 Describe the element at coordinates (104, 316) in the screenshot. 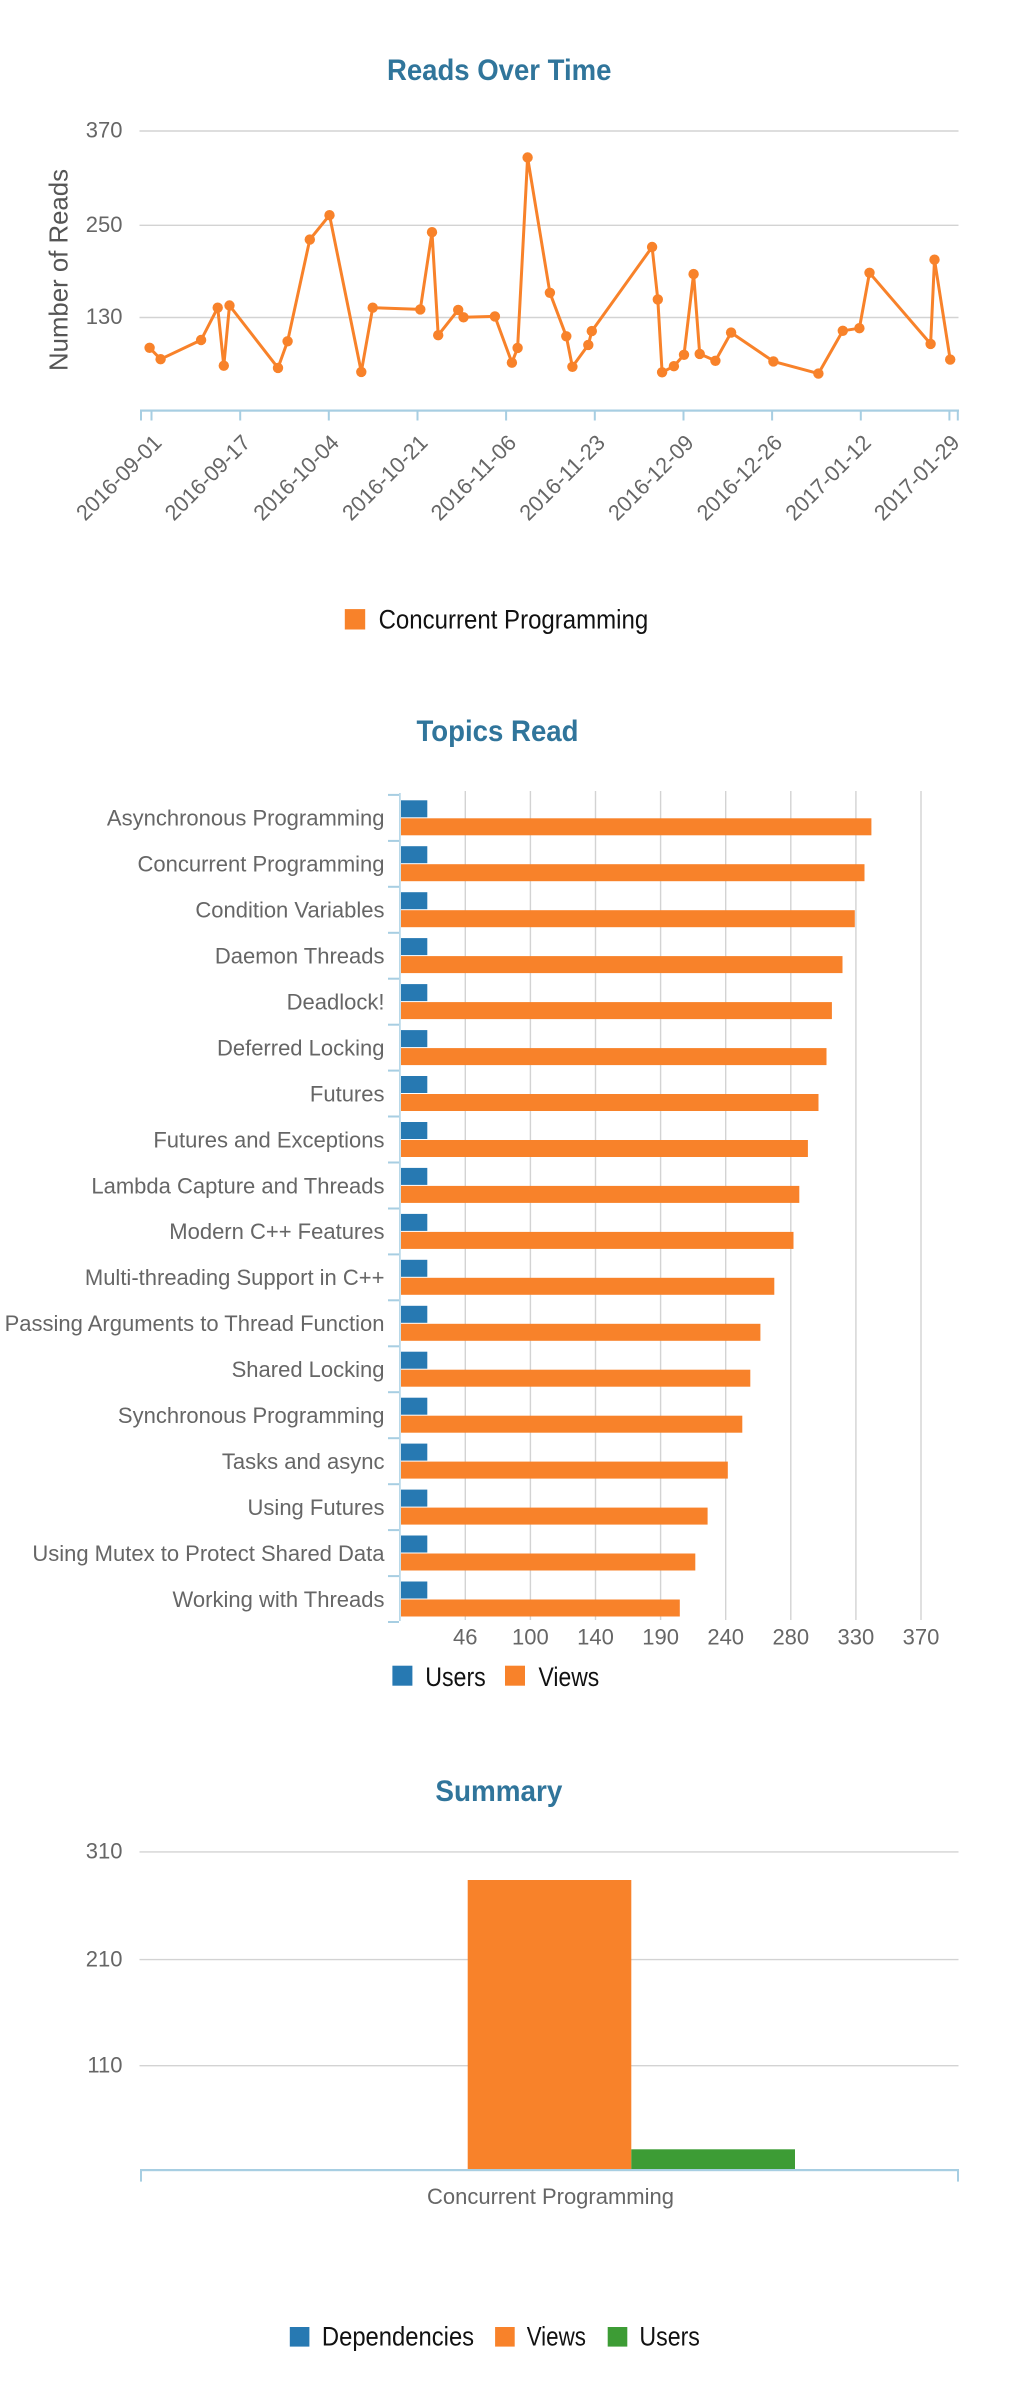

I see `svg-text: 130` at that location.